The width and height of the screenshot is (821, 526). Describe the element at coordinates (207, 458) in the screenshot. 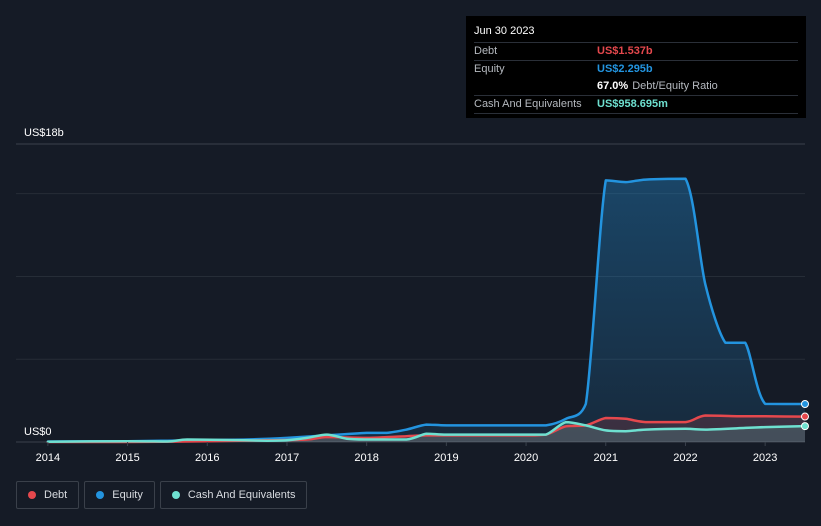

I see `x-tick-label: 2016` at that location.